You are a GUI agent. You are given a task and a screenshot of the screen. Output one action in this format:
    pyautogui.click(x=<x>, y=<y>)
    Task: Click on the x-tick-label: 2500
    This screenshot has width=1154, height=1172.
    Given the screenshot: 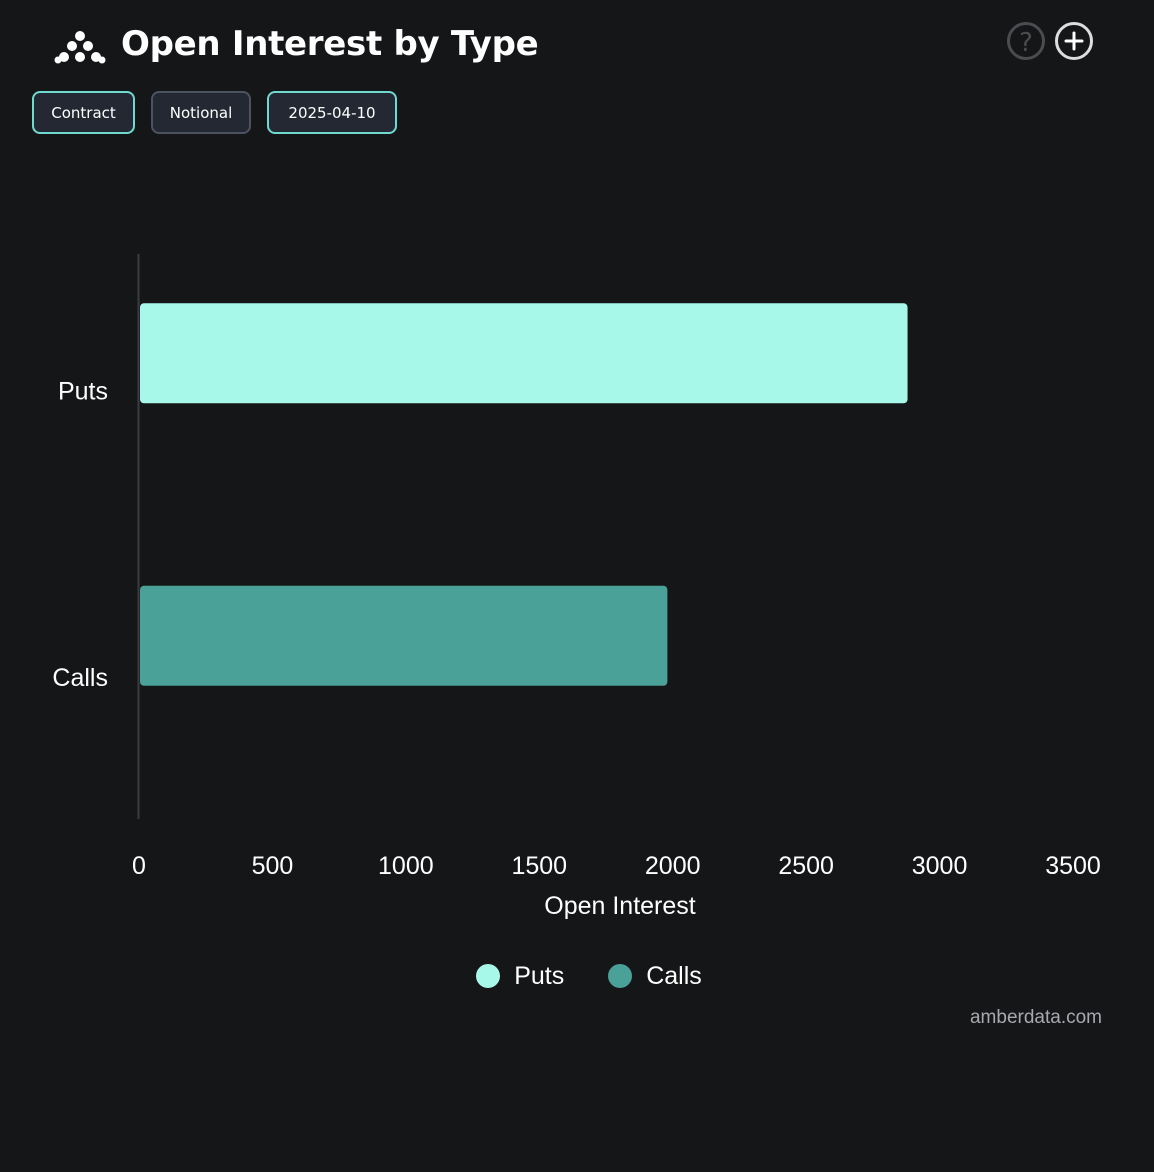 What is the action you would take?
    pyautogui.click(x=806, y=866)
    